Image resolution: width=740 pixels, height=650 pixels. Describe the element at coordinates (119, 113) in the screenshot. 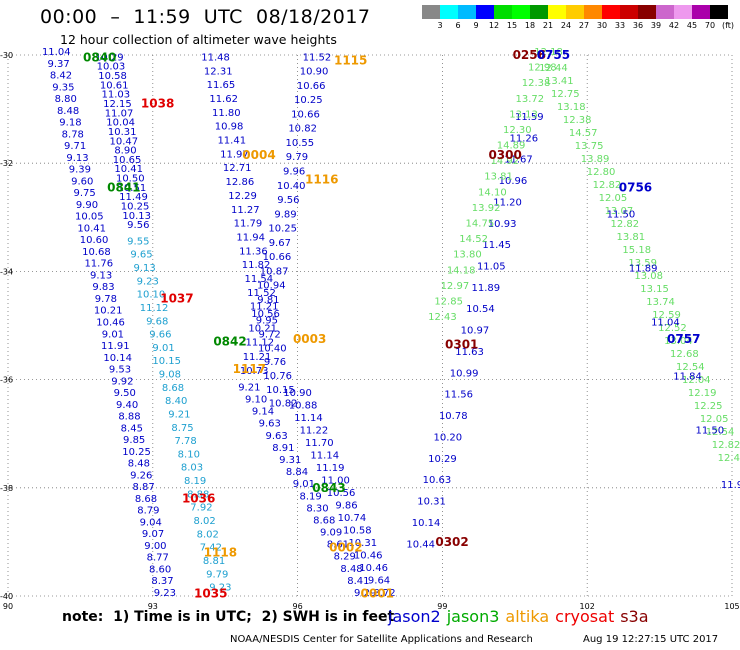

I see `swh-value: 11.07` at that location.